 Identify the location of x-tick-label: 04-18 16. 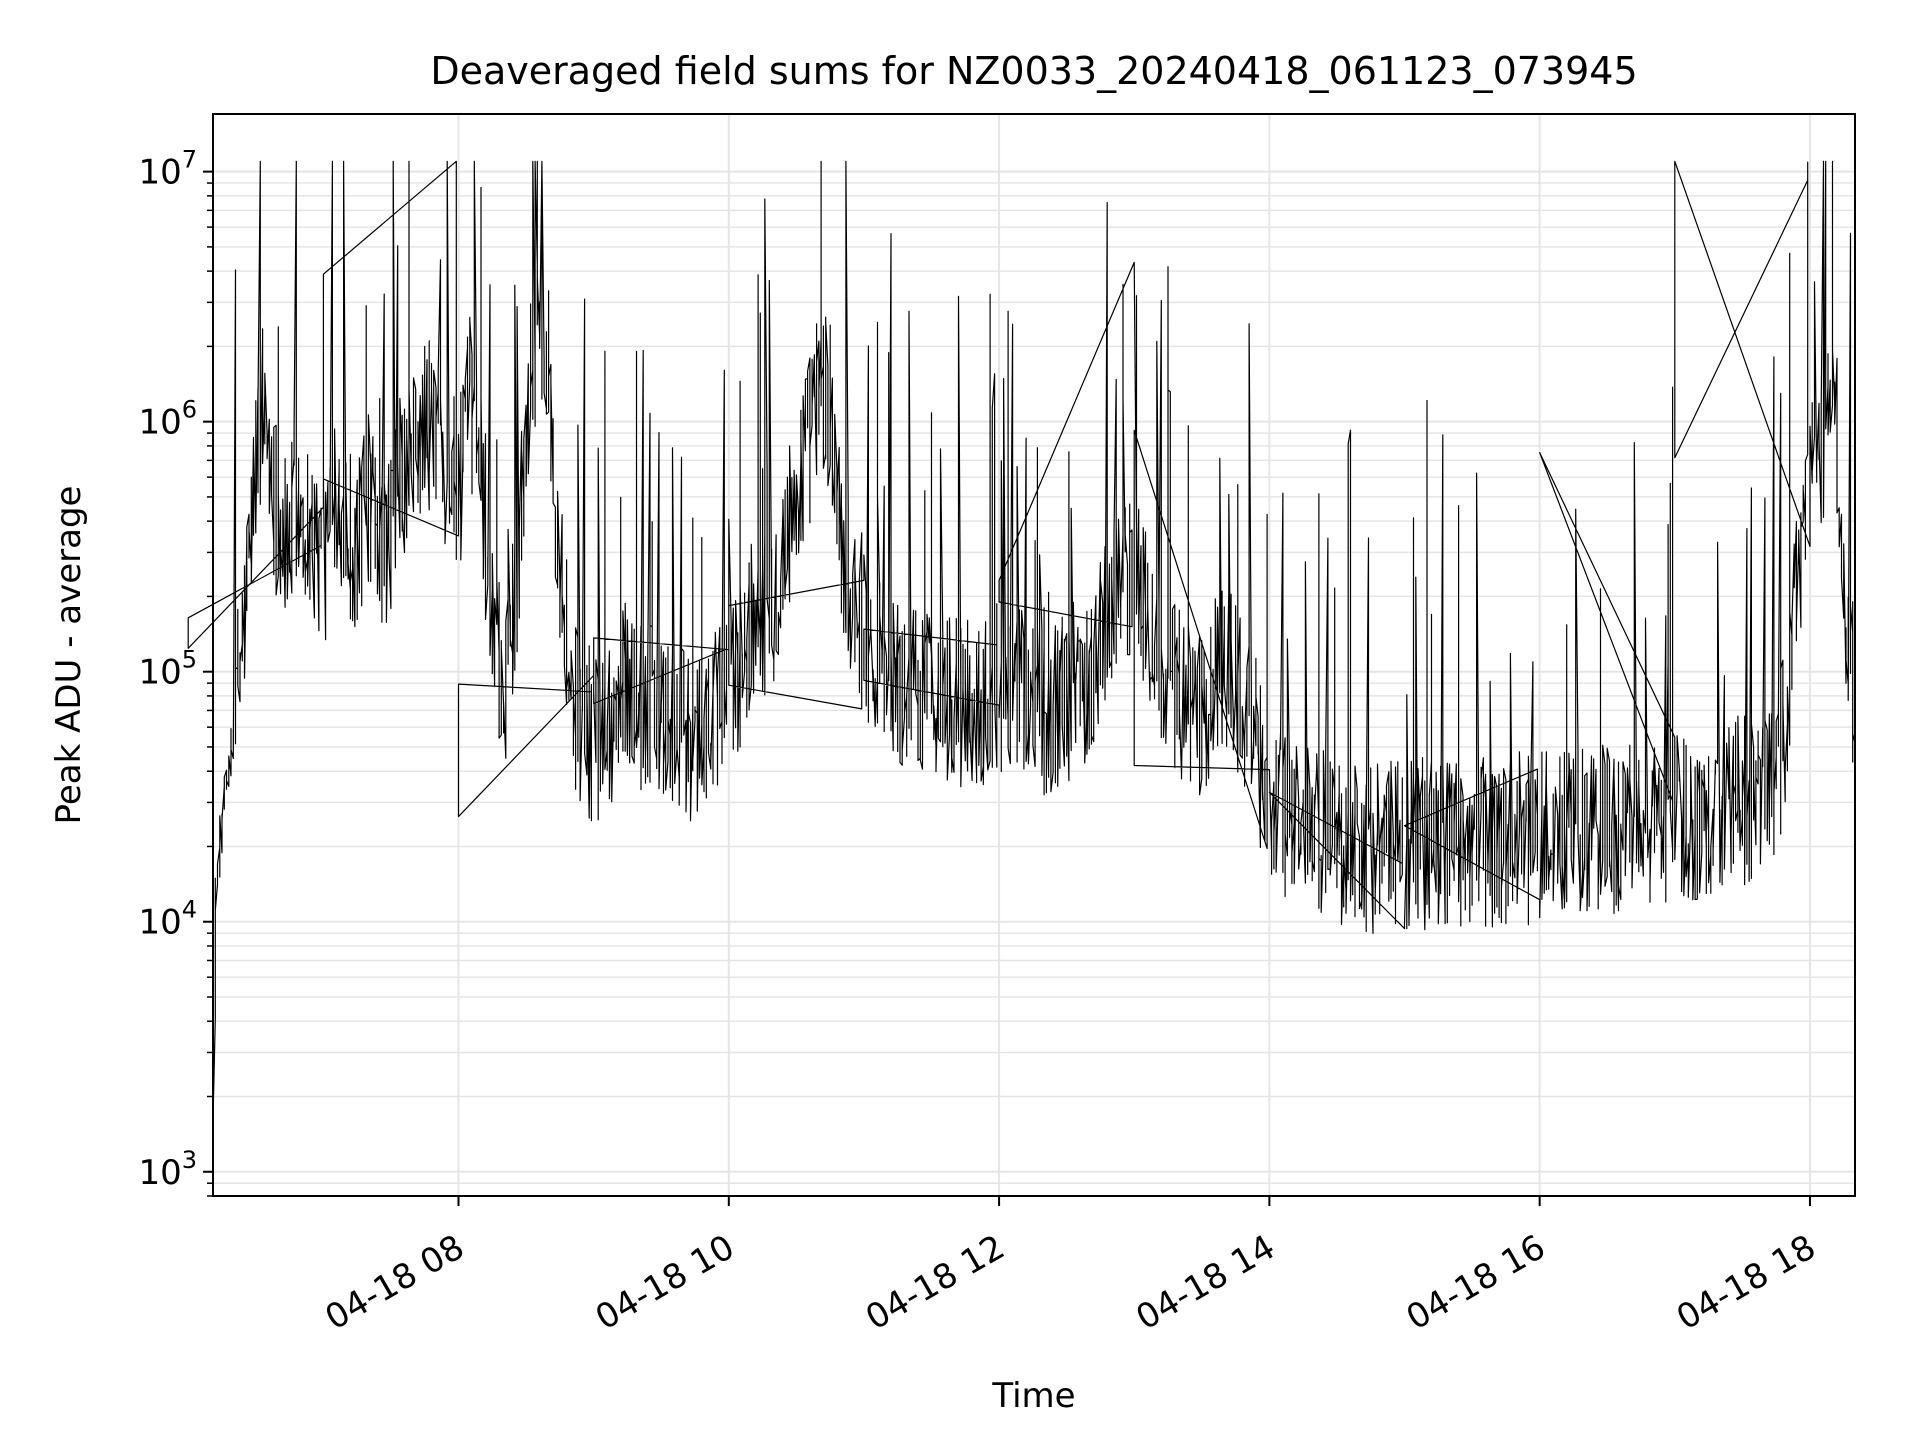
(1476, 1282).